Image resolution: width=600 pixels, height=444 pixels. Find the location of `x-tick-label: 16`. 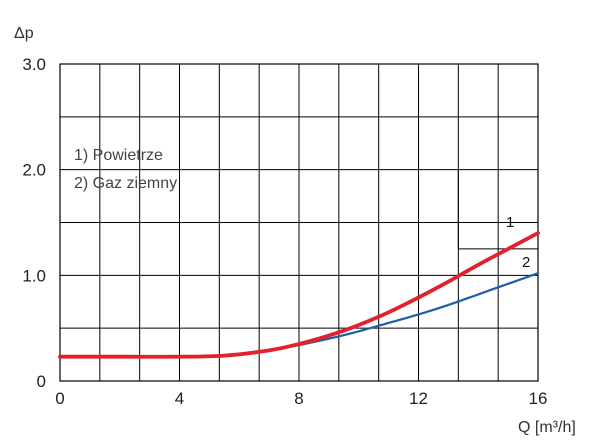

x-tick-label: 16 is located at coordinates (538, 398).